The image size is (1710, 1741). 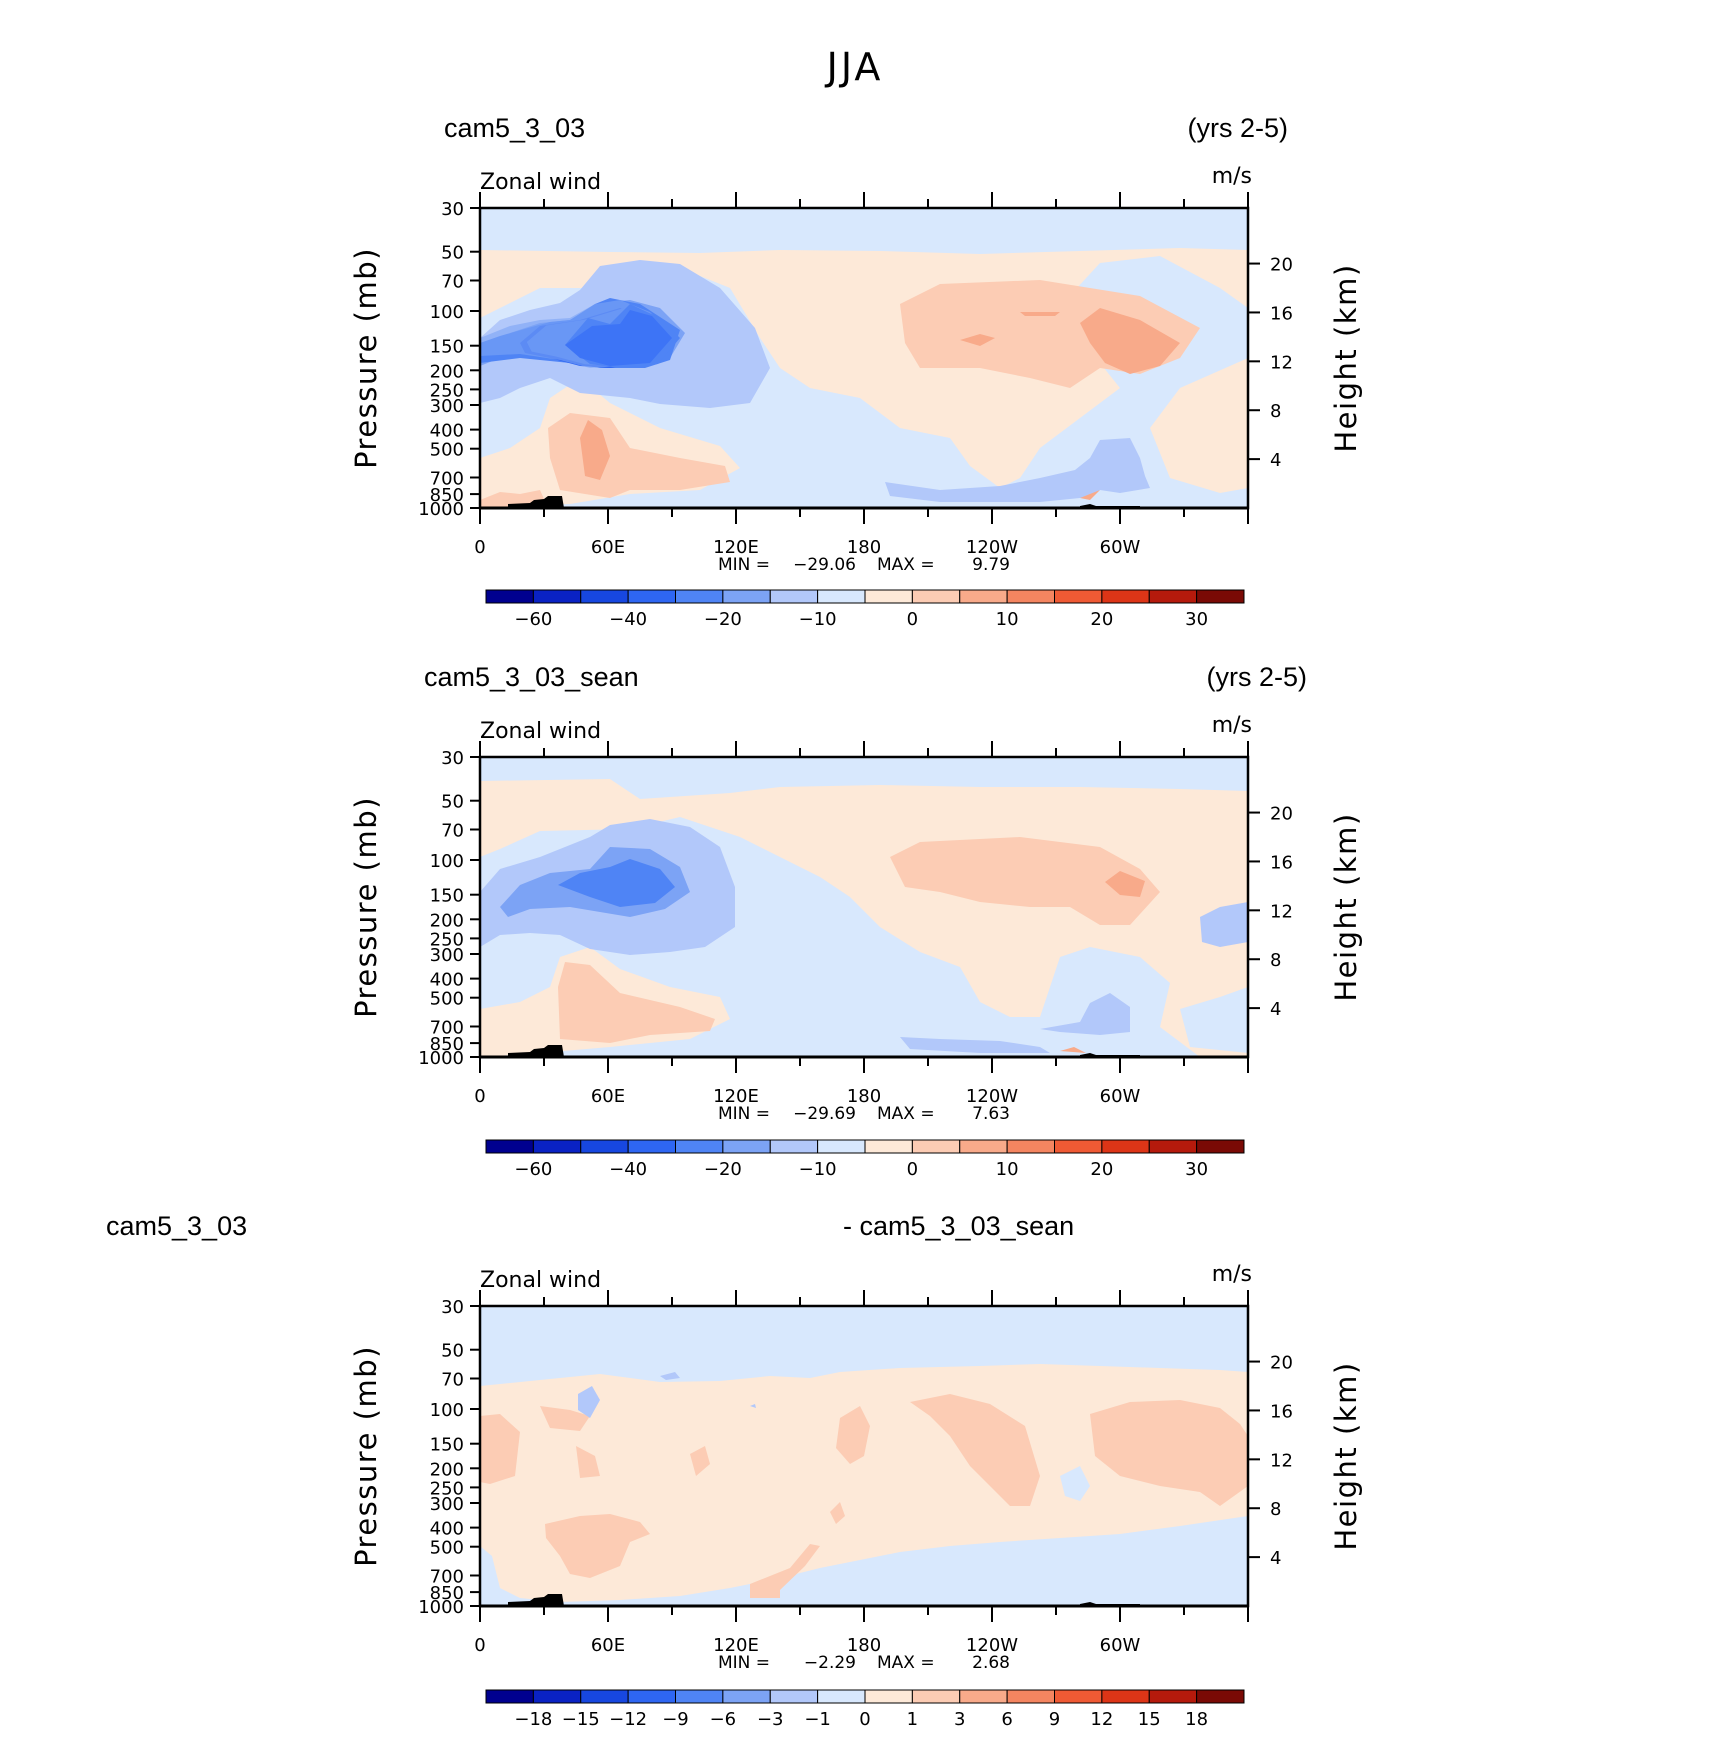 What do you see at coordinates (991, 1663) in the screenshot?
I see `max-value: 2.68` at bounding box center [991, 1663].